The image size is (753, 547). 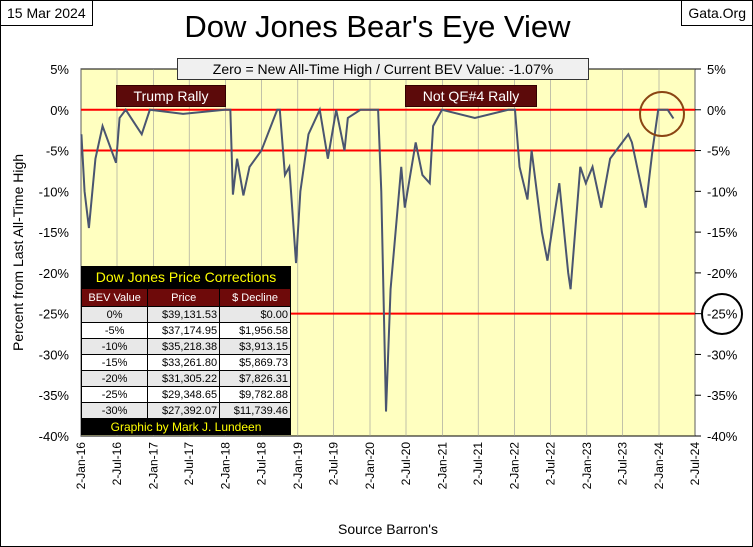 What do you see at coordinates (695, 464) in the screenshot?
I see `x-tick-label: 2-Jul-24` at bounding box center [695, 464].